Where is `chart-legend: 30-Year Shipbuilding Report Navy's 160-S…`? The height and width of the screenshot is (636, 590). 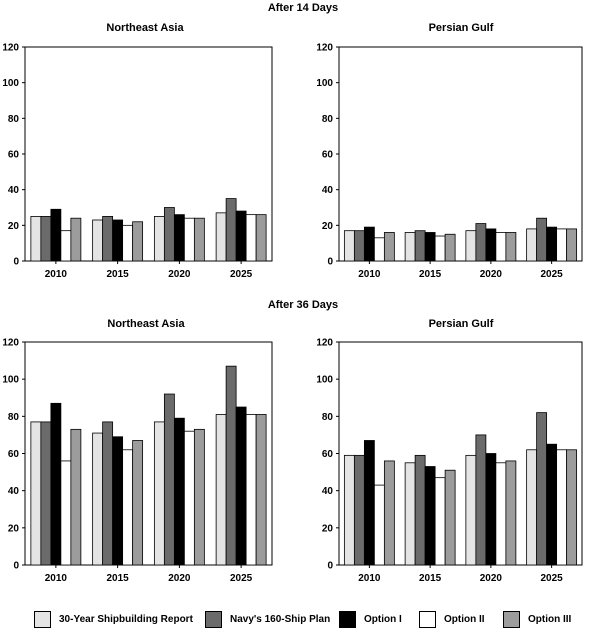
chart-legend: 30-Year Shipbuilding Report Navy's 160-S… is located at coordinates (302, 619).